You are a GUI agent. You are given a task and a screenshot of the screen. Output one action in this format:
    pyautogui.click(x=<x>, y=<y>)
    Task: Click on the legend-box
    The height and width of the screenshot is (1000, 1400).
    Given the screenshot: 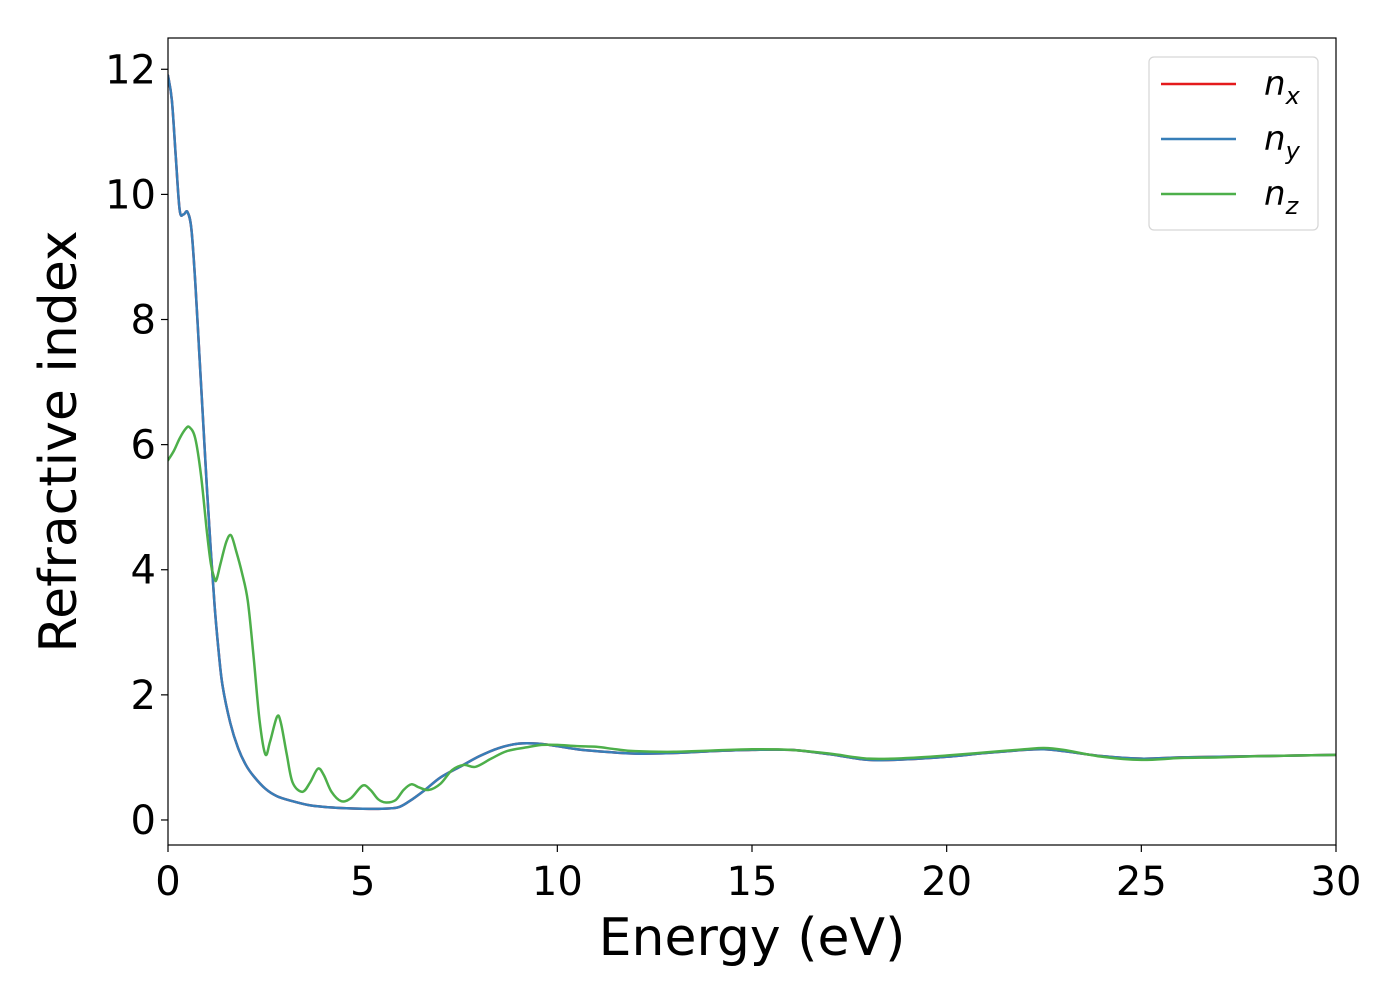 What is the action you would take?
    pyautogui.click(x=1233, y=143)
    